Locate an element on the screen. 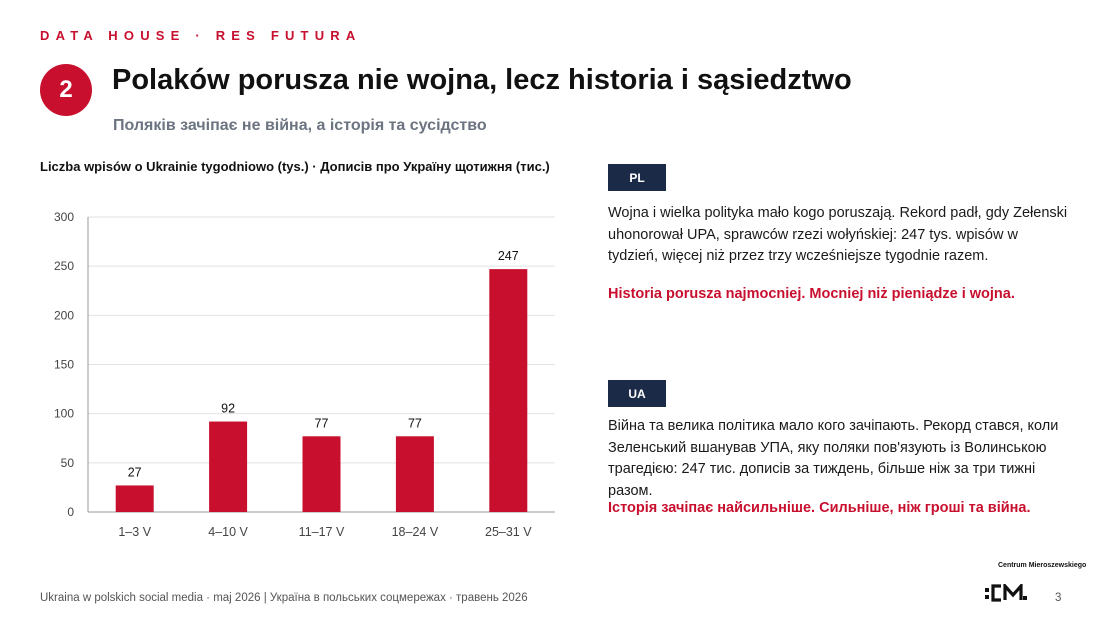 This screenshot has height=620, width=1109. y-tick-label: 0 is located at coordinates (70, 512).